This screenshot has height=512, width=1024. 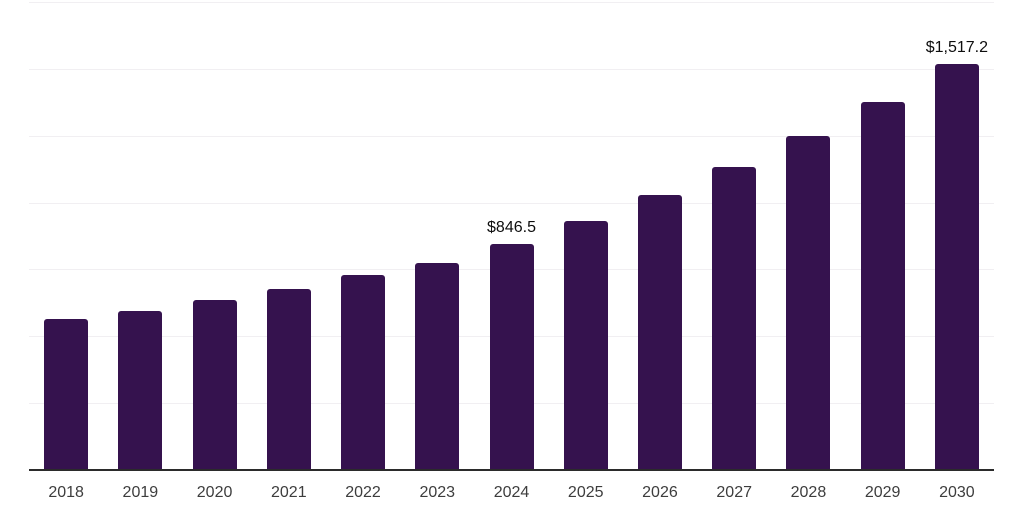 What do you see at coordinates (289, 492) in the screenshot?
I see `x-tick-label-2021: 2021` at bounding box center [289, 492].